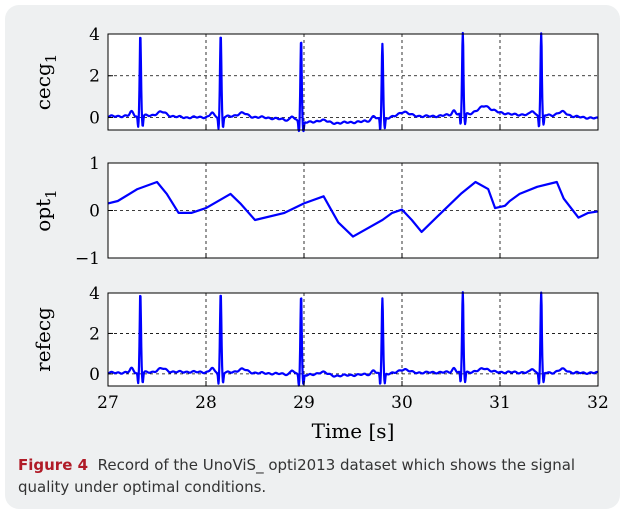 This screenshot has height=516, width=627. Describe the element at coordinates (43, 339) in the screenshot. I see `y-axis-label: refecg` at that location.